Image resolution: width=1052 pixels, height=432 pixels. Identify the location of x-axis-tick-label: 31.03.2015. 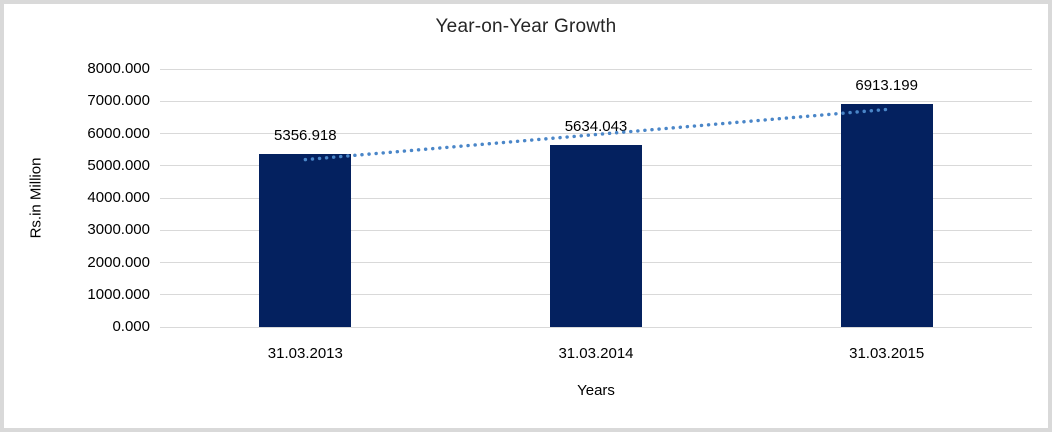
(887, 353).